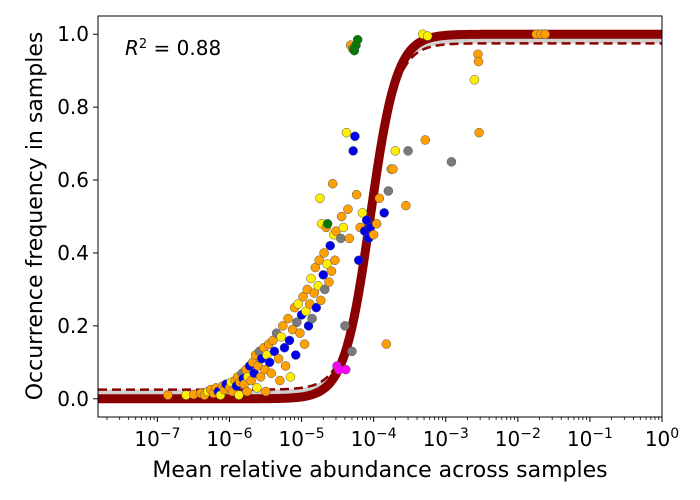 This screenshot has width=700, height=500. Describe the element at coordinates (73, 253) in the screenshot. I see `y-tick-label: 0.4` at that location.